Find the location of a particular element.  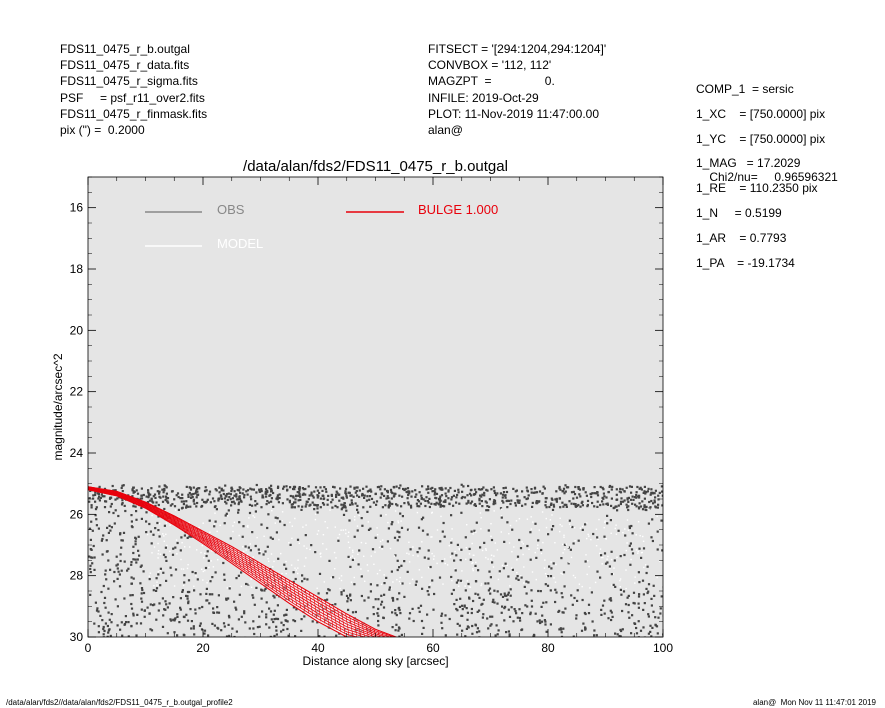

x-tick-label: 0 is located at coordinates (88, 648).